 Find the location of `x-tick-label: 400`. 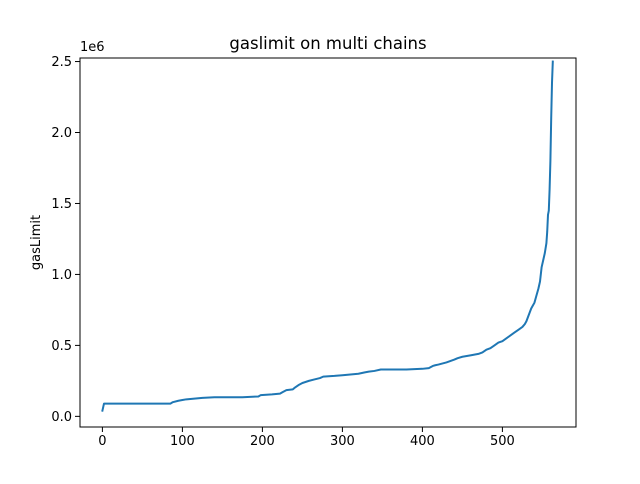

x-tick-label: 400 is located at coordinates (422, 441).